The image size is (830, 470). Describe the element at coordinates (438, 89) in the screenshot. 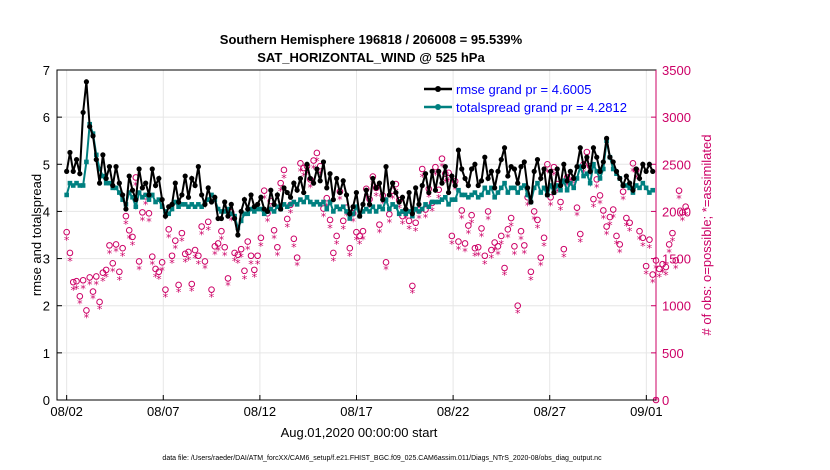

I see `legend-rmse-marker` at that location.